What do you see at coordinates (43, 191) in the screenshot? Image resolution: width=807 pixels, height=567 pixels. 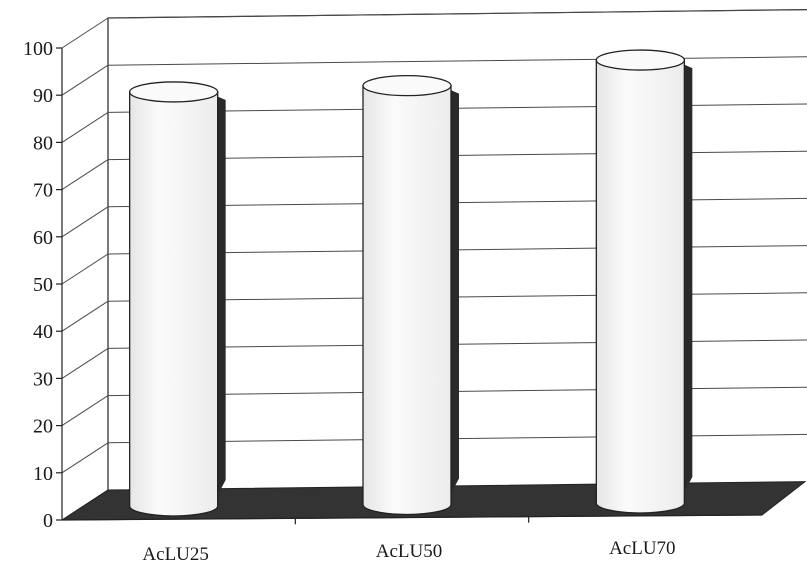 I see `y-tick-label: 70` at bounding box center [43, 191].